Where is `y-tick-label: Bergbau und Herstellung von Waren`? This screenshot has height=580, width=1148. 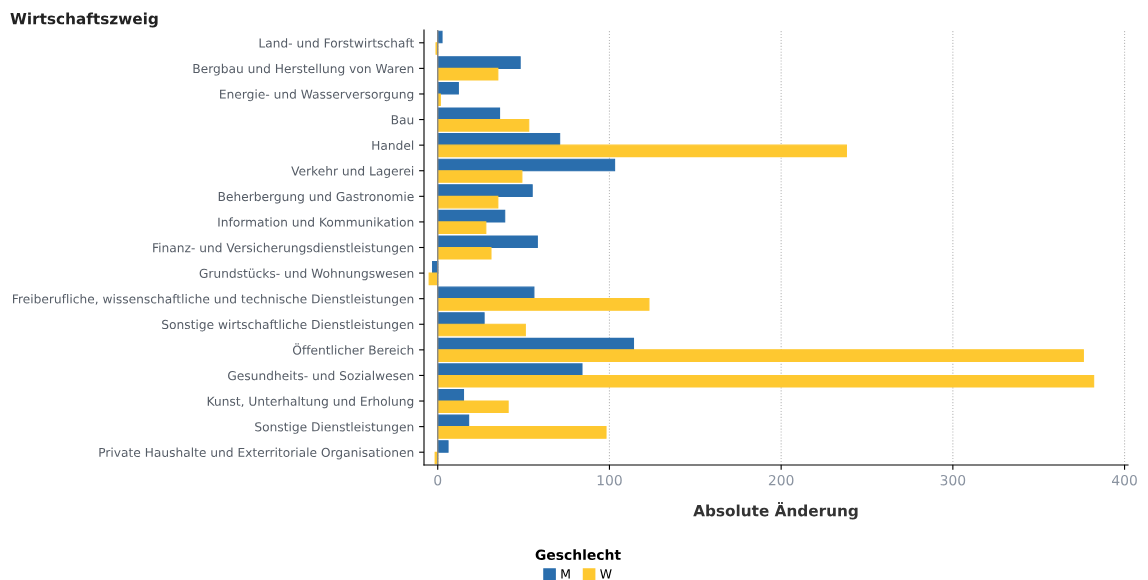 y-tick-label: Bergbau und Herstellung von Waren is located at coordinates (303, 69).